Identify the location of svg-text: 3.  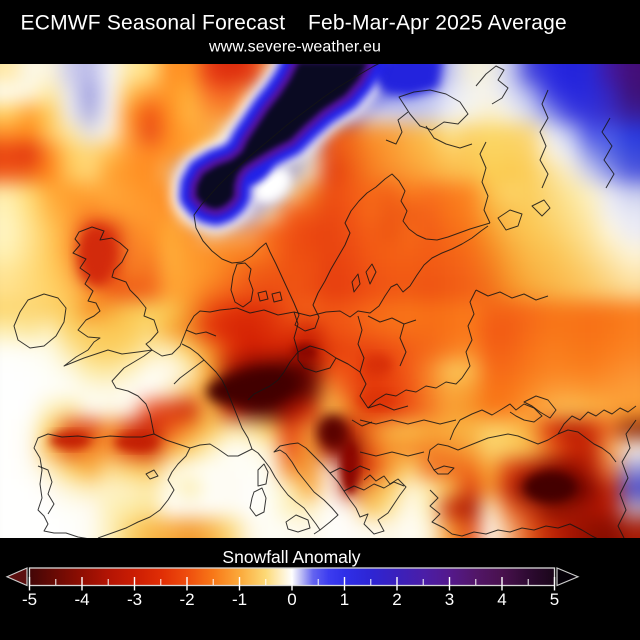
(449, 599).